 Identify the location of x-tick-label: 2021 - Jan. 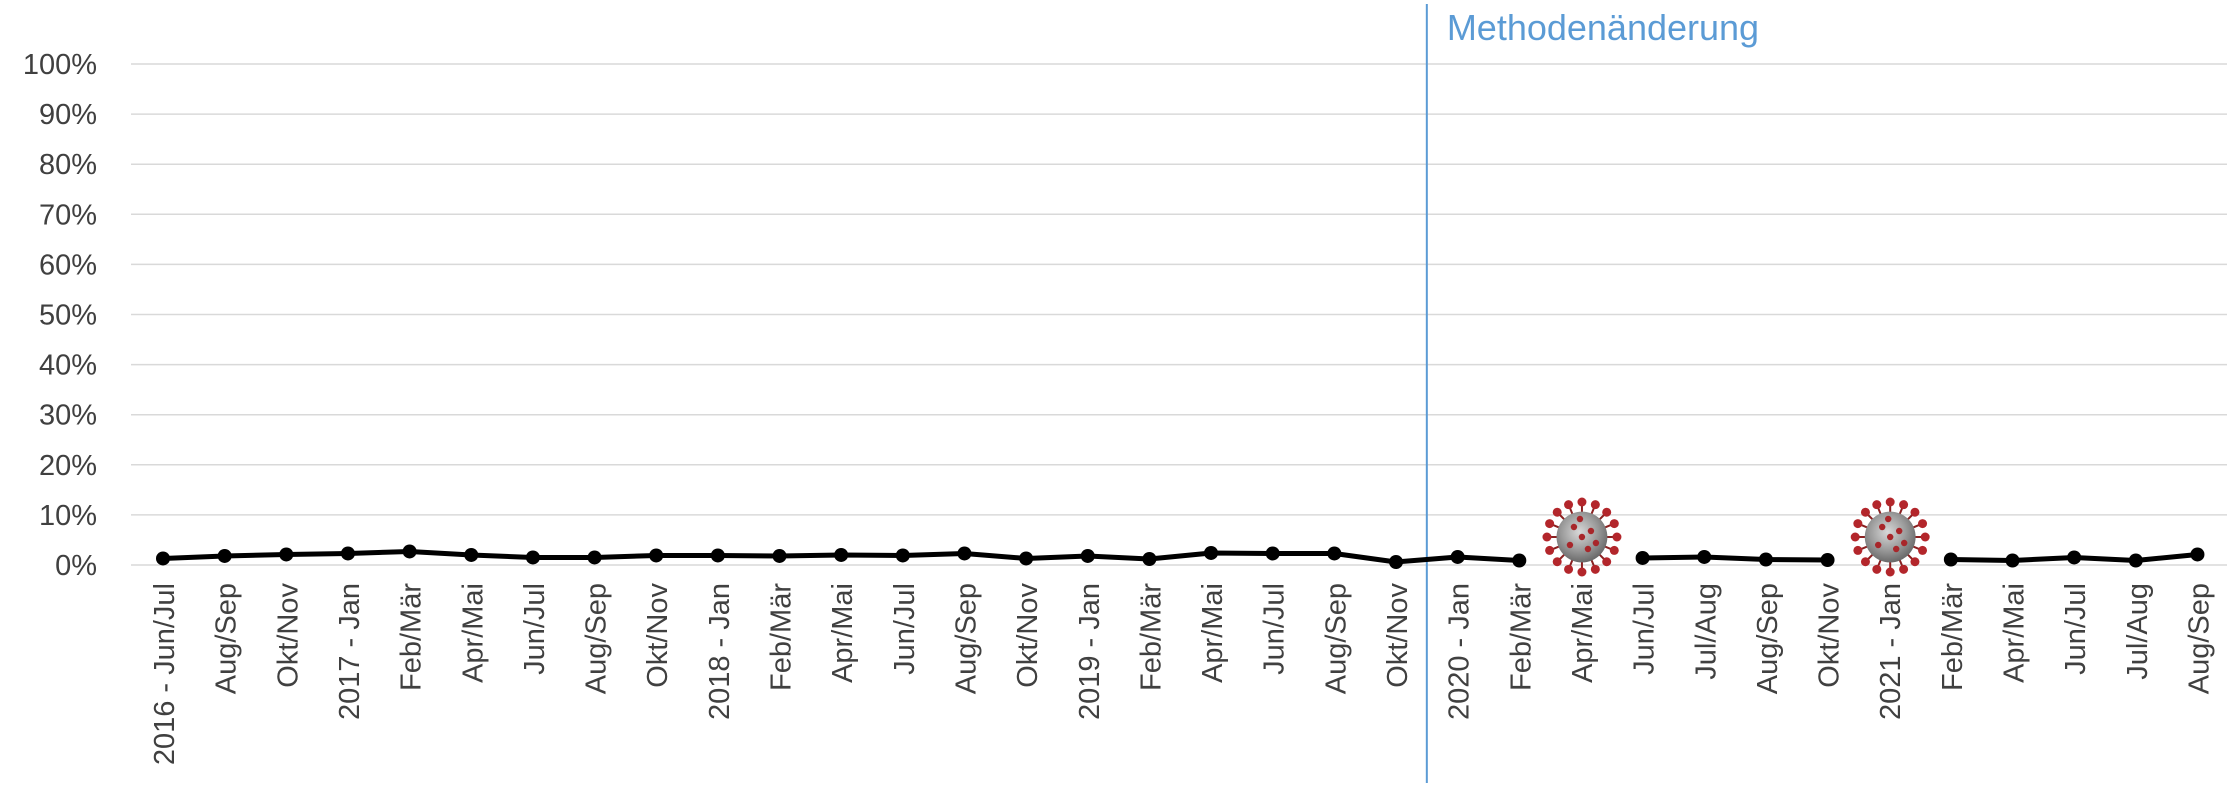
(1891, 651).